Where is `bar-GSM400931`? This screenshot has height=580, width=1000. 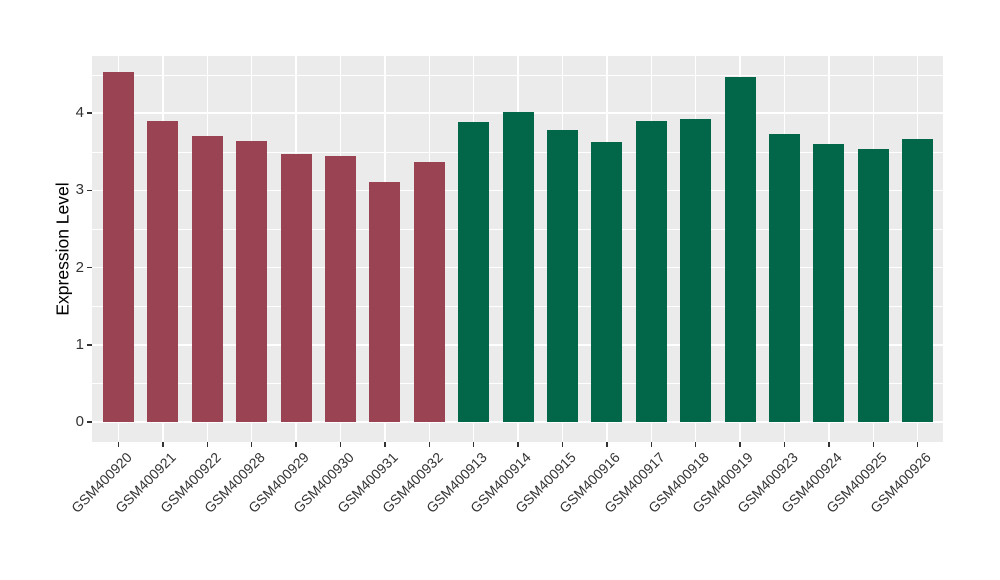
bar-GSM400931 is located at coordinates (385, 301).